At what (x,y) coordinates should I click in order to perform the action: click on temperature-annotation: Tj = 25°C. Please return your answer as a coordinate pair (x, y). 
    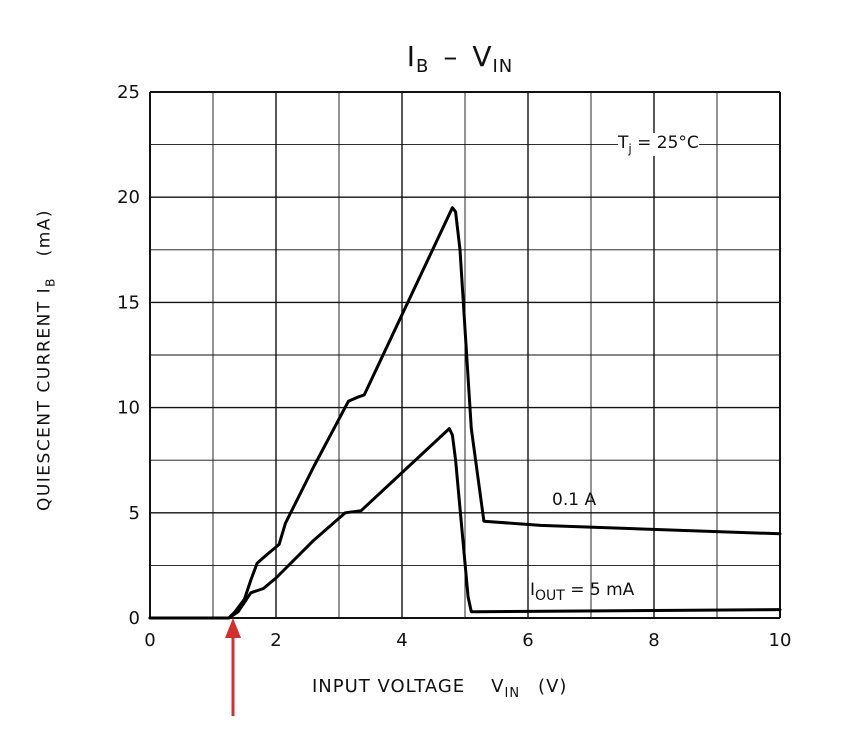
    Looking at the image, I should click on (658, 144).